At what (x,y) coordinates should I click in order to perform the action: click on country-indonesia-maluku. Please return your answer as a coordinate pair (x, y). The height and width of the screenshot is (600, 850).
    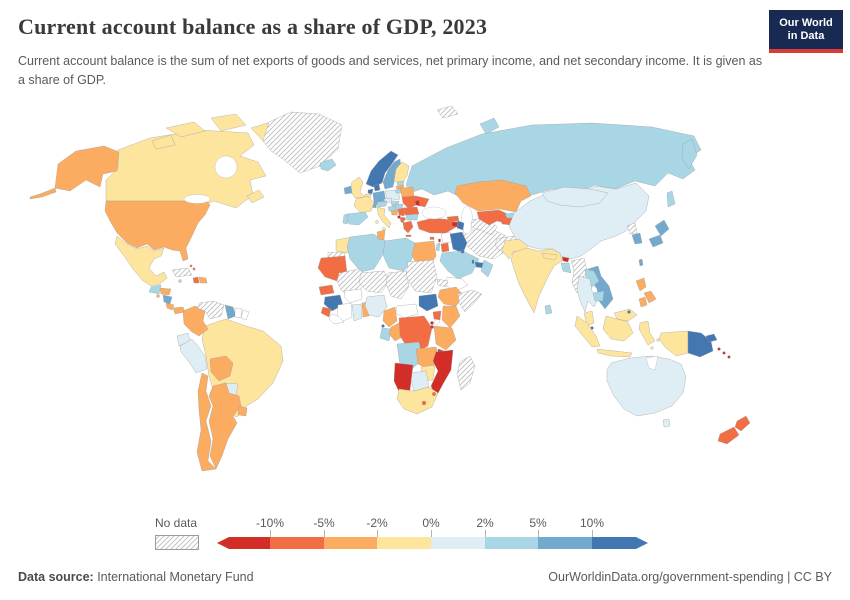
    Looking at the image, I should click on (652, 348).